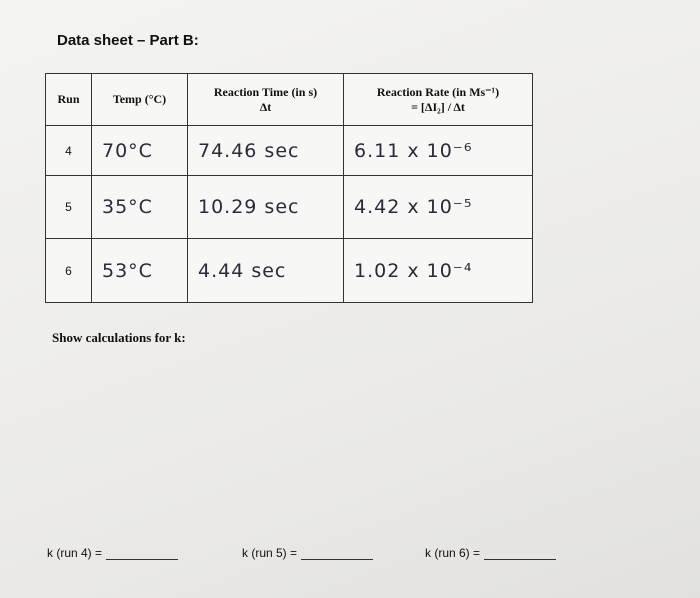  I want to click on answer-label: k (run 6) =, so click(453, 553).